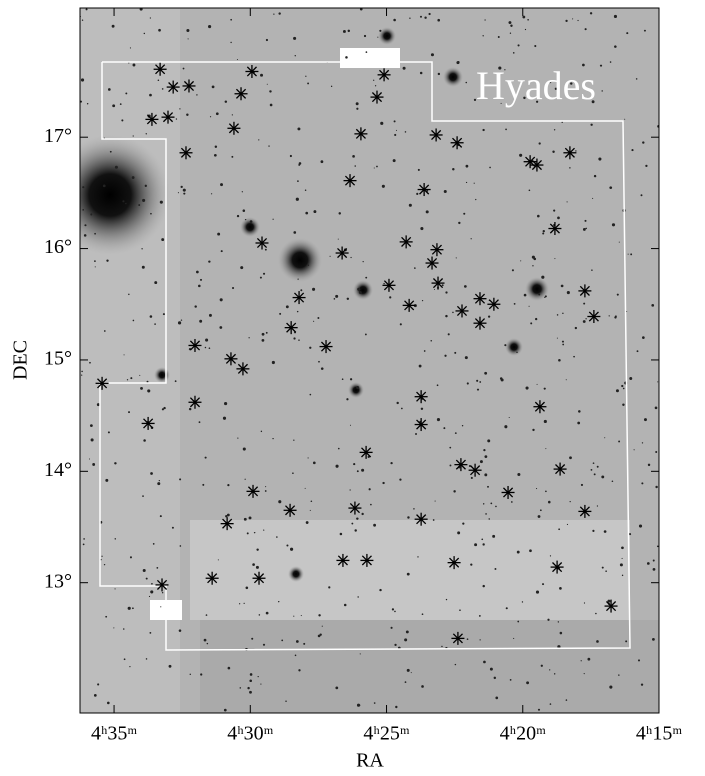  Describe the element at coordinates (659, 734) in the screenshot. I see `x-tick-label: 4ʰ15ᵐ` at that location.